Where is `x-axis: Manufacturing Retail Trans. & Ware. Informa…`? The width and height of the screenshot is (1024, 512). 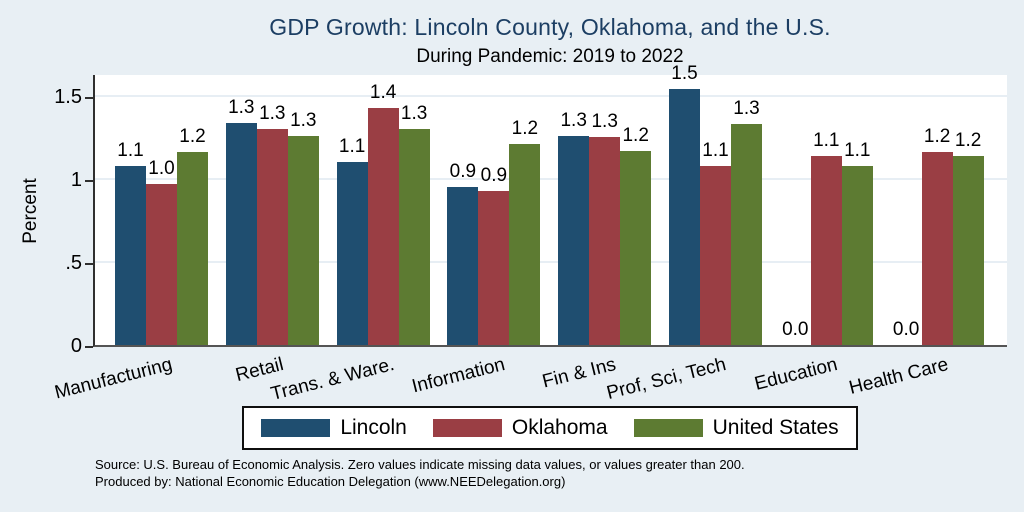
x-axis: Manufacturing Retail Trans. & Ware. Informa… is located at coordinates (530, 378).